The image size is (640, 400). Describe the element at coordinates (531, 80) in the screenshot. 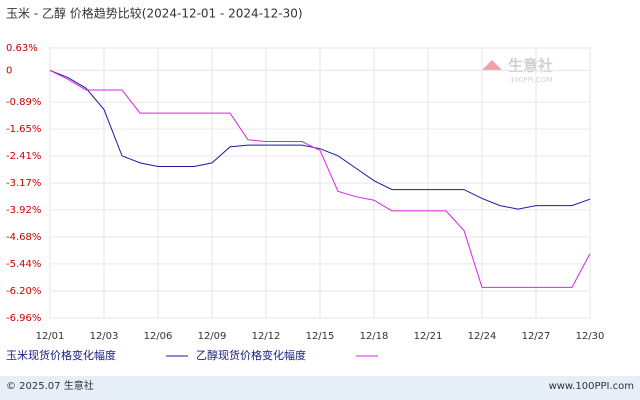

I see `watermark-subtext: 100PPI.COM` at that location.